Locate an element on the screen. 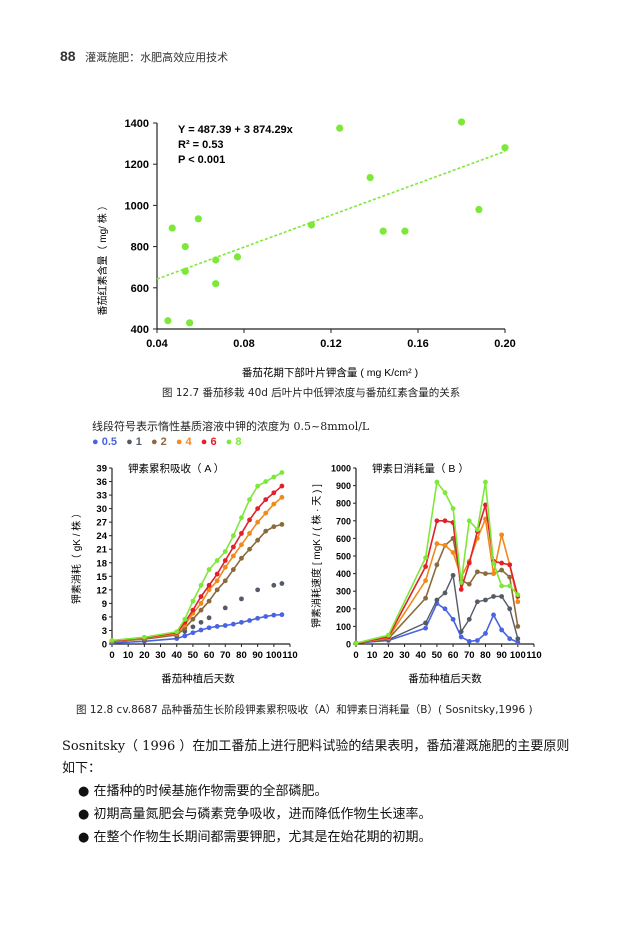  x-tick-label: 0.20 is located at coordinates (504, 344).